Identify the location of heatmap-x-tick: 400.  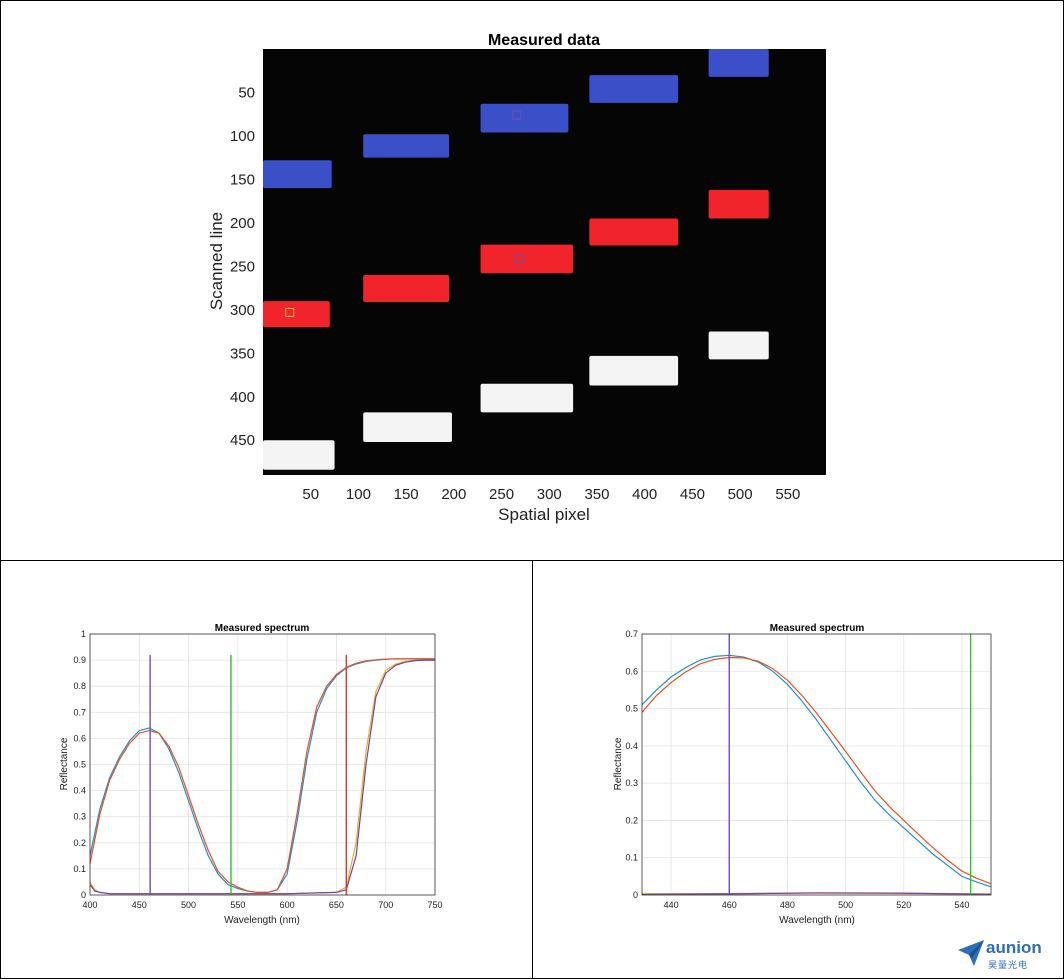
(644, 494).